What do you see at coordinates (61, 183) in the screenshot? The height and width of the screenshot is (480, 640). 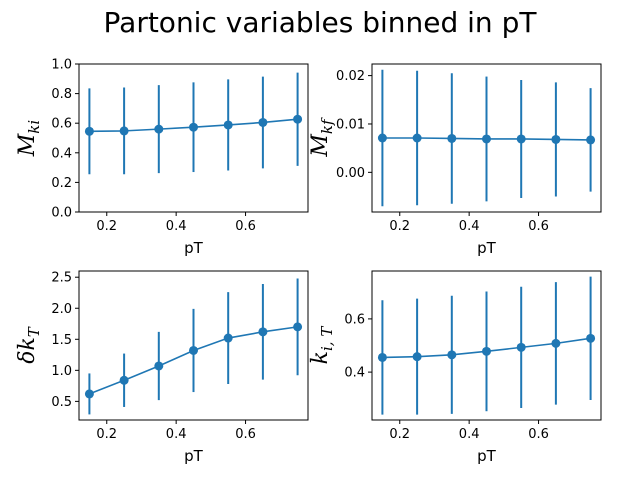 I see `y-tick-label: 0.2` at bounding box center [61, 183].